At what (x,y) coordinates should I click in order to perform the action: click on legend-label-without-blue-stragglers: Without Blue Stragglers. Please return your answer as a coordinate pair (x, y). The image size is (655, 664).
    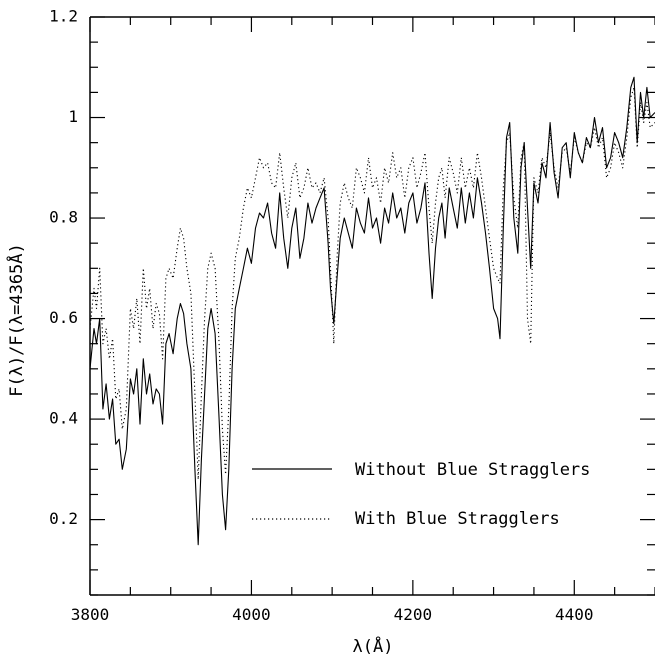
    Looking at the image, I should click on (472, 470).